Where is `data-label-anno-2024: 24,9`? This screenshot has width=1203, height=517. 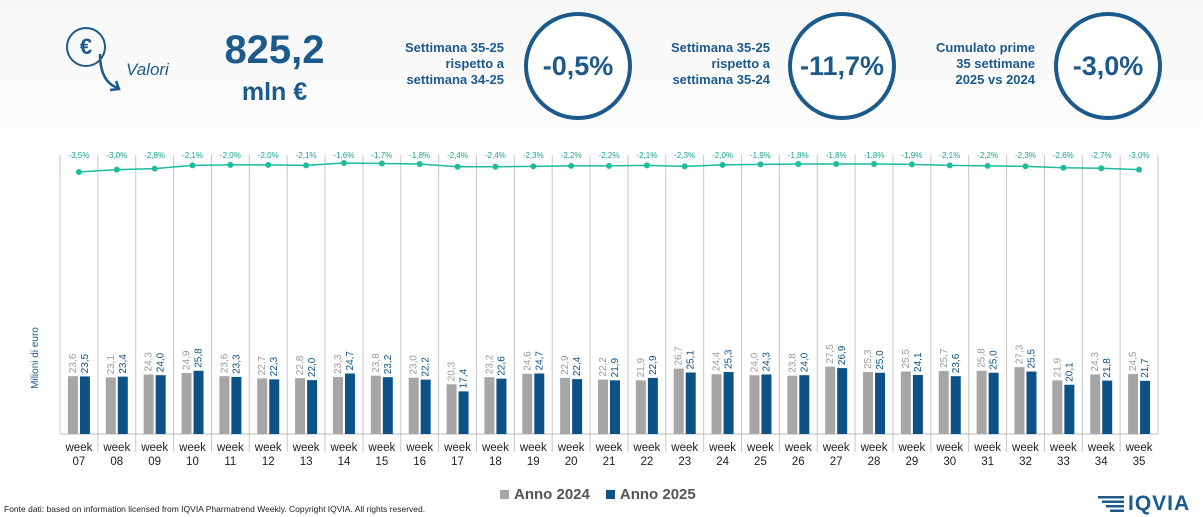 data-label-anno-2024: 24,9 is located at coordinates (187, 360).